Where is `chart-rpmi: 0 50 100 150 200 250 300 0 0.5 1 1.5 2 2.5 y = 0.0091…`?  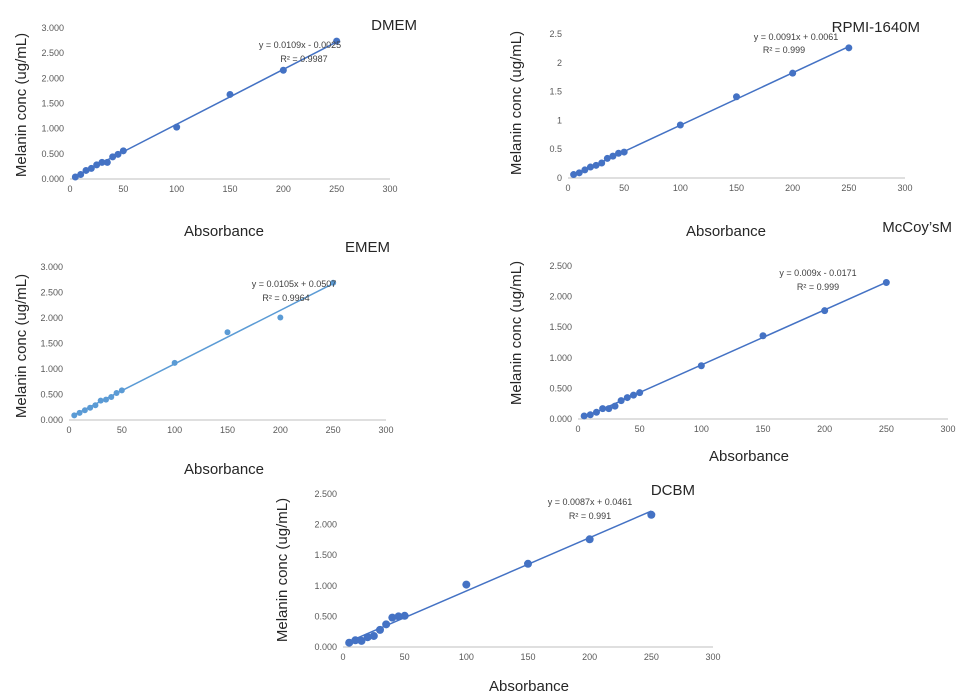
chart-rpmi: 0 50 100 150 200 250 300 0 0.5 1 1.5 2 2.5 y = 0.0091… is located at coordinates (714, 129).